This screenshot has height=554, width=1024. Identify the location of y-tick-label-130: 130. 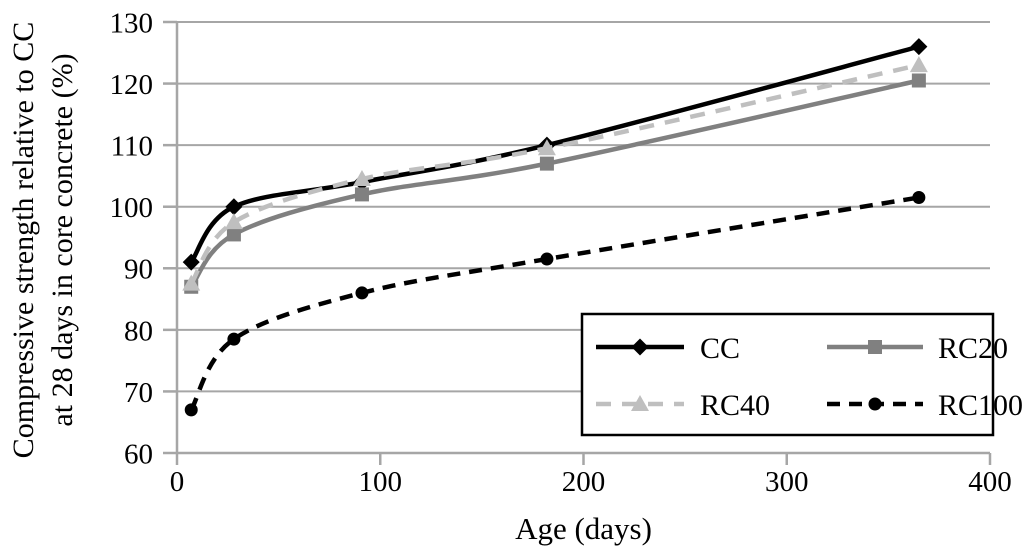
(132, 23).